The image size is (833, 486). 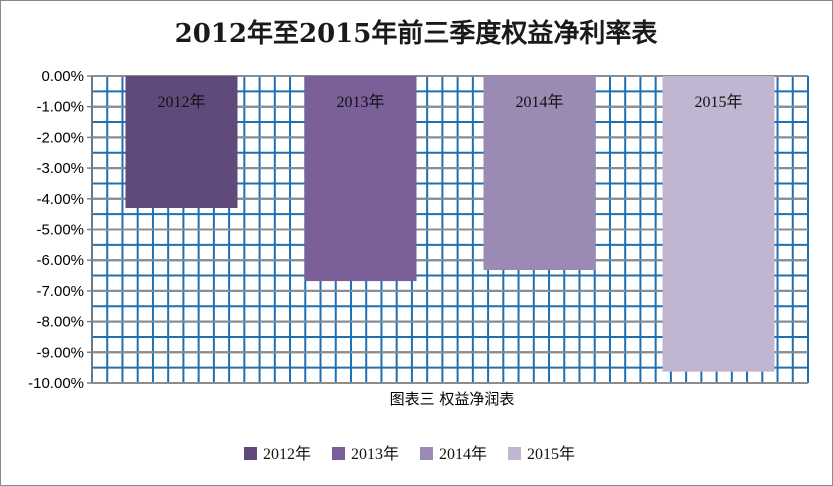 What do you see at coordinates (60, 322) in the screenshot?
I see `y-tick-label: -8.00%` at bounding box center [60, 322].